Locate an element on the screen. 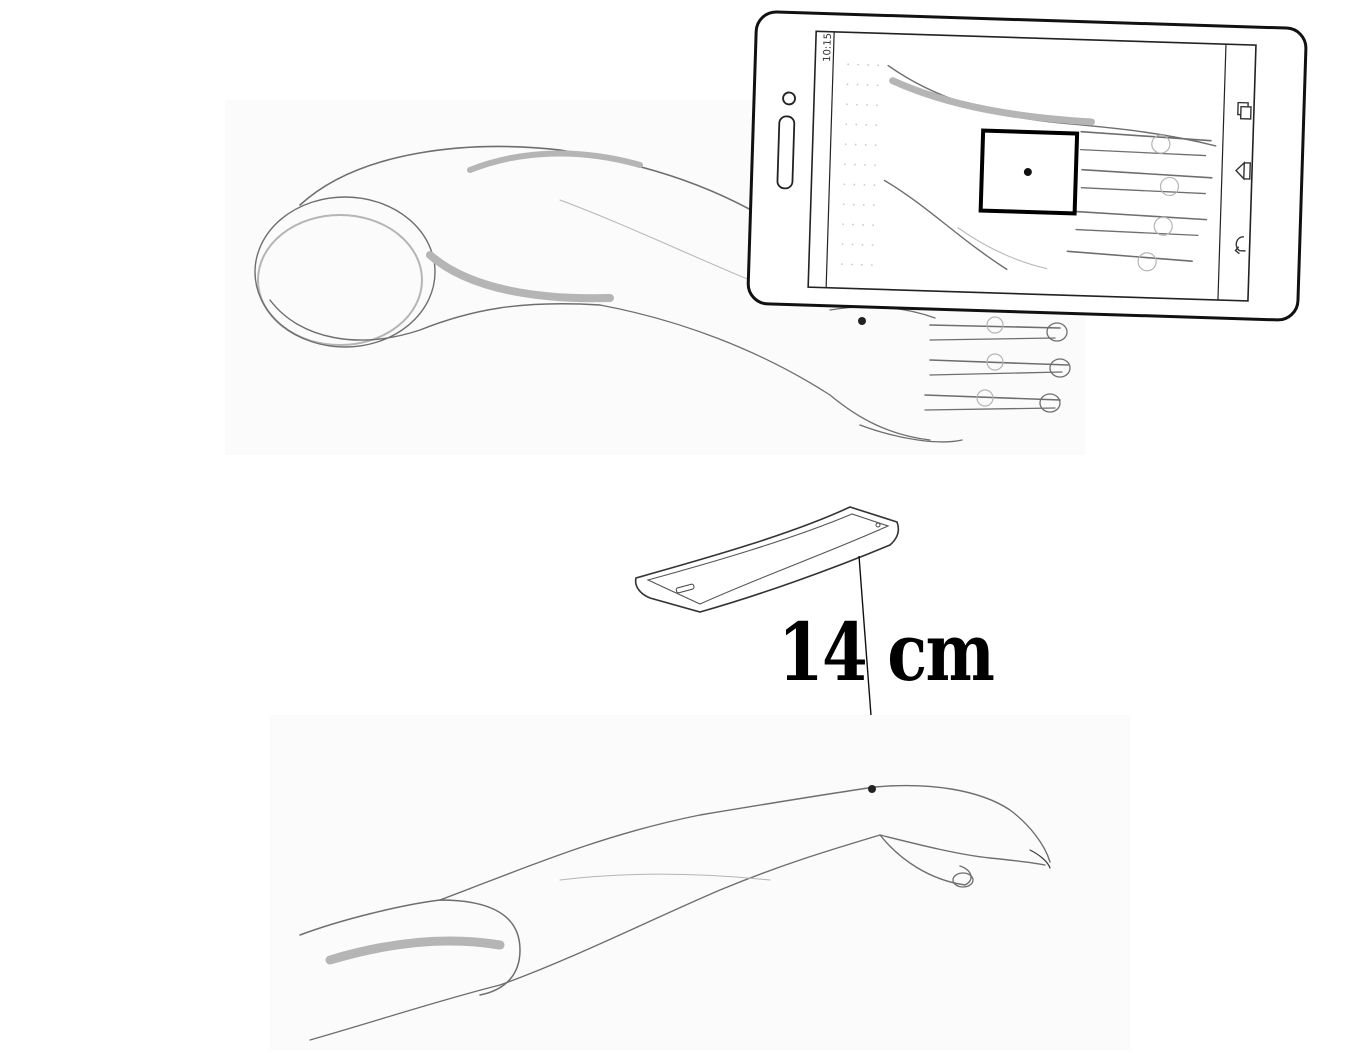 The height and width of the screenshot is (1056, 1357). marked-point-bottom is located at coordinates (872, 789).